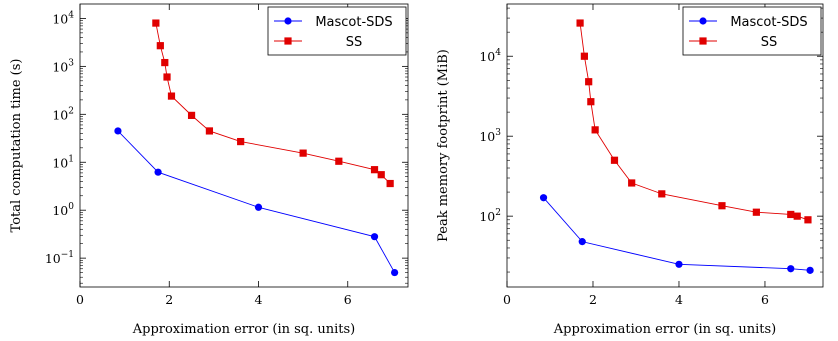 The width and height of the screenshot is (838, 341). Describe the element at coordinates (59, 258) in the screenshot. I see `y-tick-label: 10⁻¹` at that location.